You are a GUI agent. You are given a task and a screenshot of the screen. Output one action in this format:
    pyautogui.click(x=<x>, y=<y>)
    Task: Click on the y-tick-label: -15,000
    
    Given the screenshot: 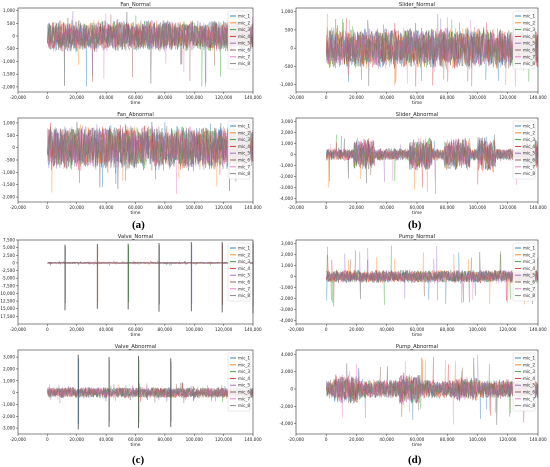 What is the action you would take?
    pyautogui.click(x=7, y=308)
    